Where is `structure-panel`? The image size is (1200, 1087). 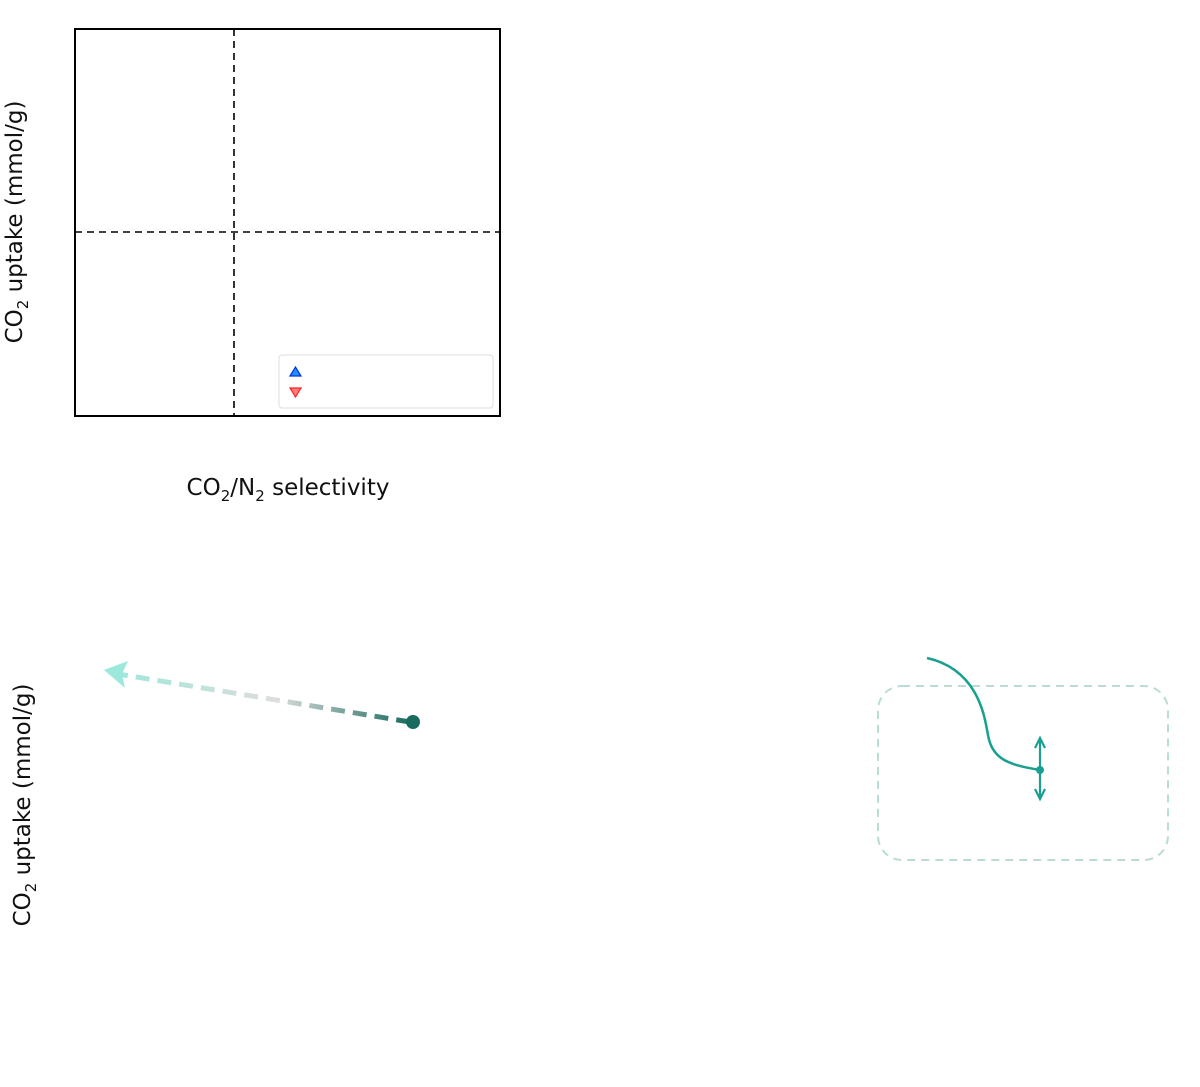 structure-panel is located at coordinates (1023, 758).